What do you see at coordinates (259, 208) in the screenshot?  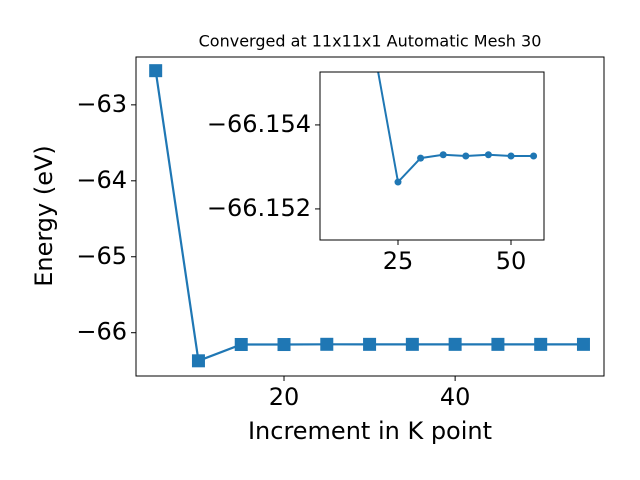 I see `y-tick-label: −66.152` at bounding box center [259, 208].